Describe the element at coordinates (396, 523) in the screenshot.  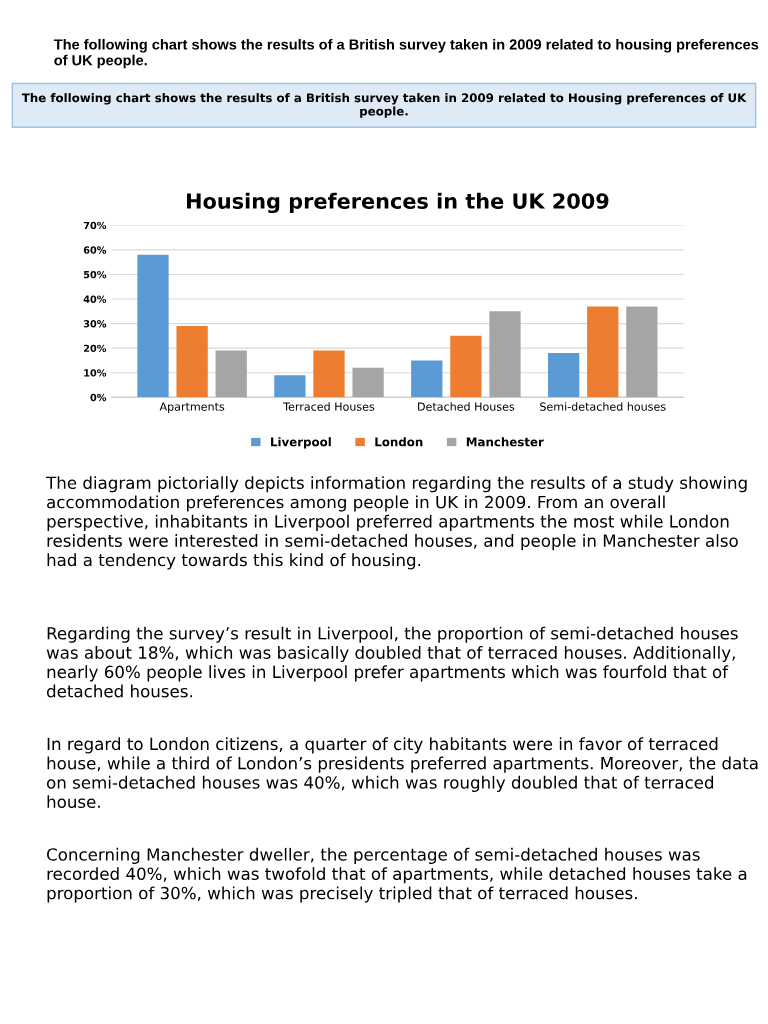
I see `text: The diagram pictorially depicts information regarding the results of a study showing accommodation preferences among people in UK in 2009. From an overall perspective, inhabitants in Liverpool preferred apartments the most while London residents were interested in semi-detached houses, and people in Manchester also had a tendency towards this kind of housing.` at that location.